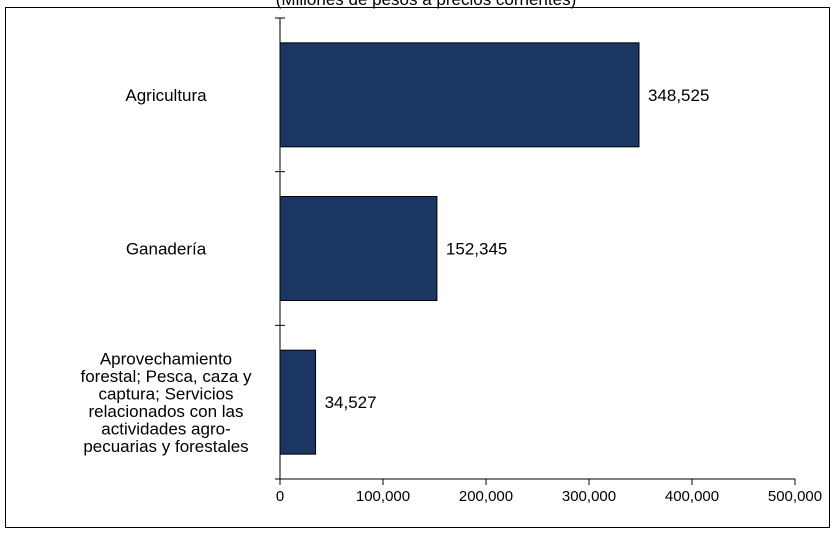  What do you see at coordinates (166, 249) in the screenshot?
I see `category-label: Ganadería` at bounding box center [166, 249].